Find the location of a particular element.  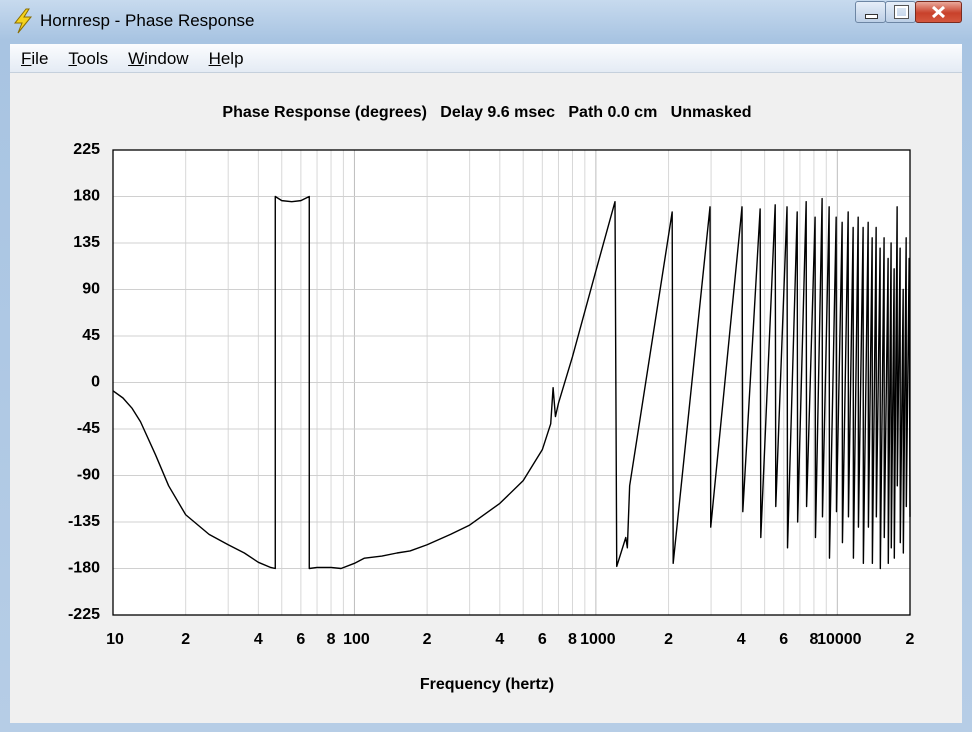

y-tick-label: 0 is located at coordinates (95, 382).